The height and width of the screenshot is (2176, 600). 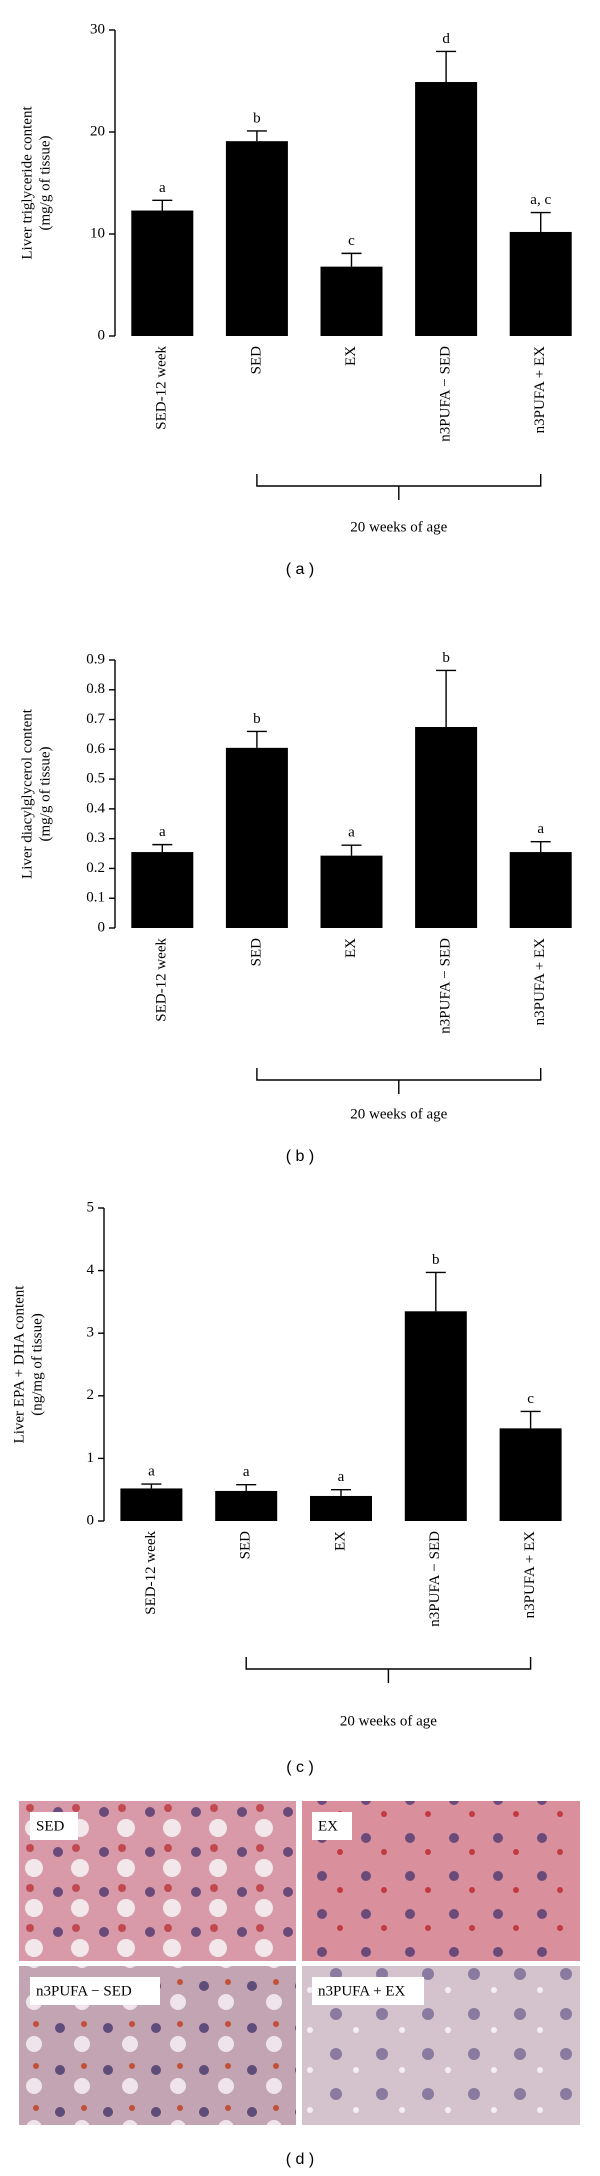 What do you see at coordinates (95, 868) in the screenshot?
I see `y-tick-label: 0.2` at bounding box center [95, 868].